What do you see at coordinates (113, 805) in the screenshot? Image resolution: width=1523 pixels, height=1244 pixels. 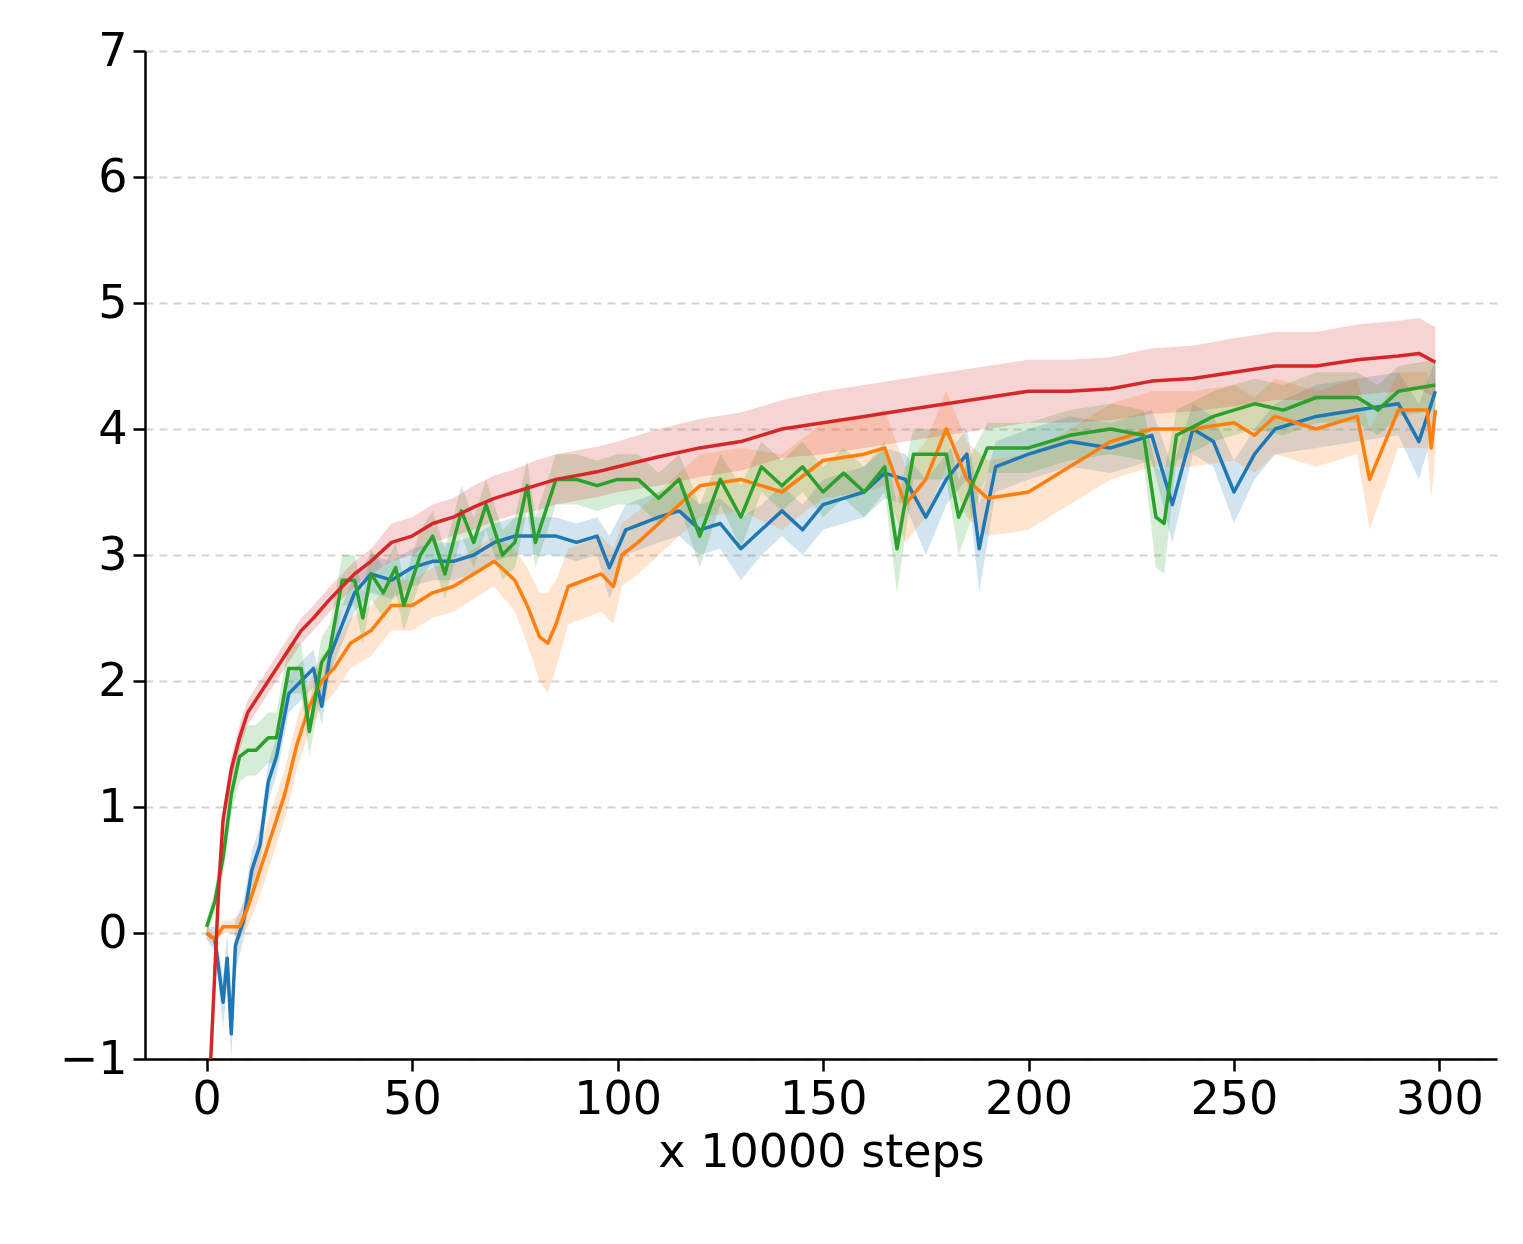 I see `y-tick-label: 1` at bounding box center [113, 805].